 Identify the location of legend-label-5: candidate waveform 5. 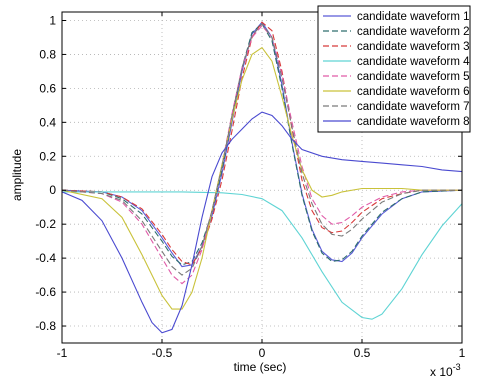
(413, 77).